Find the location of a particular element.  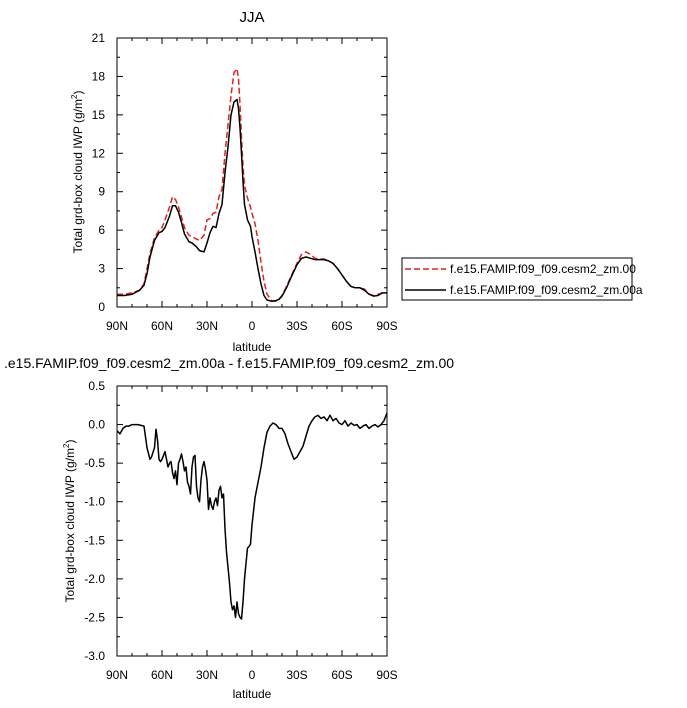

top-ytick-label: 6 is located at coordinates (101, 230).